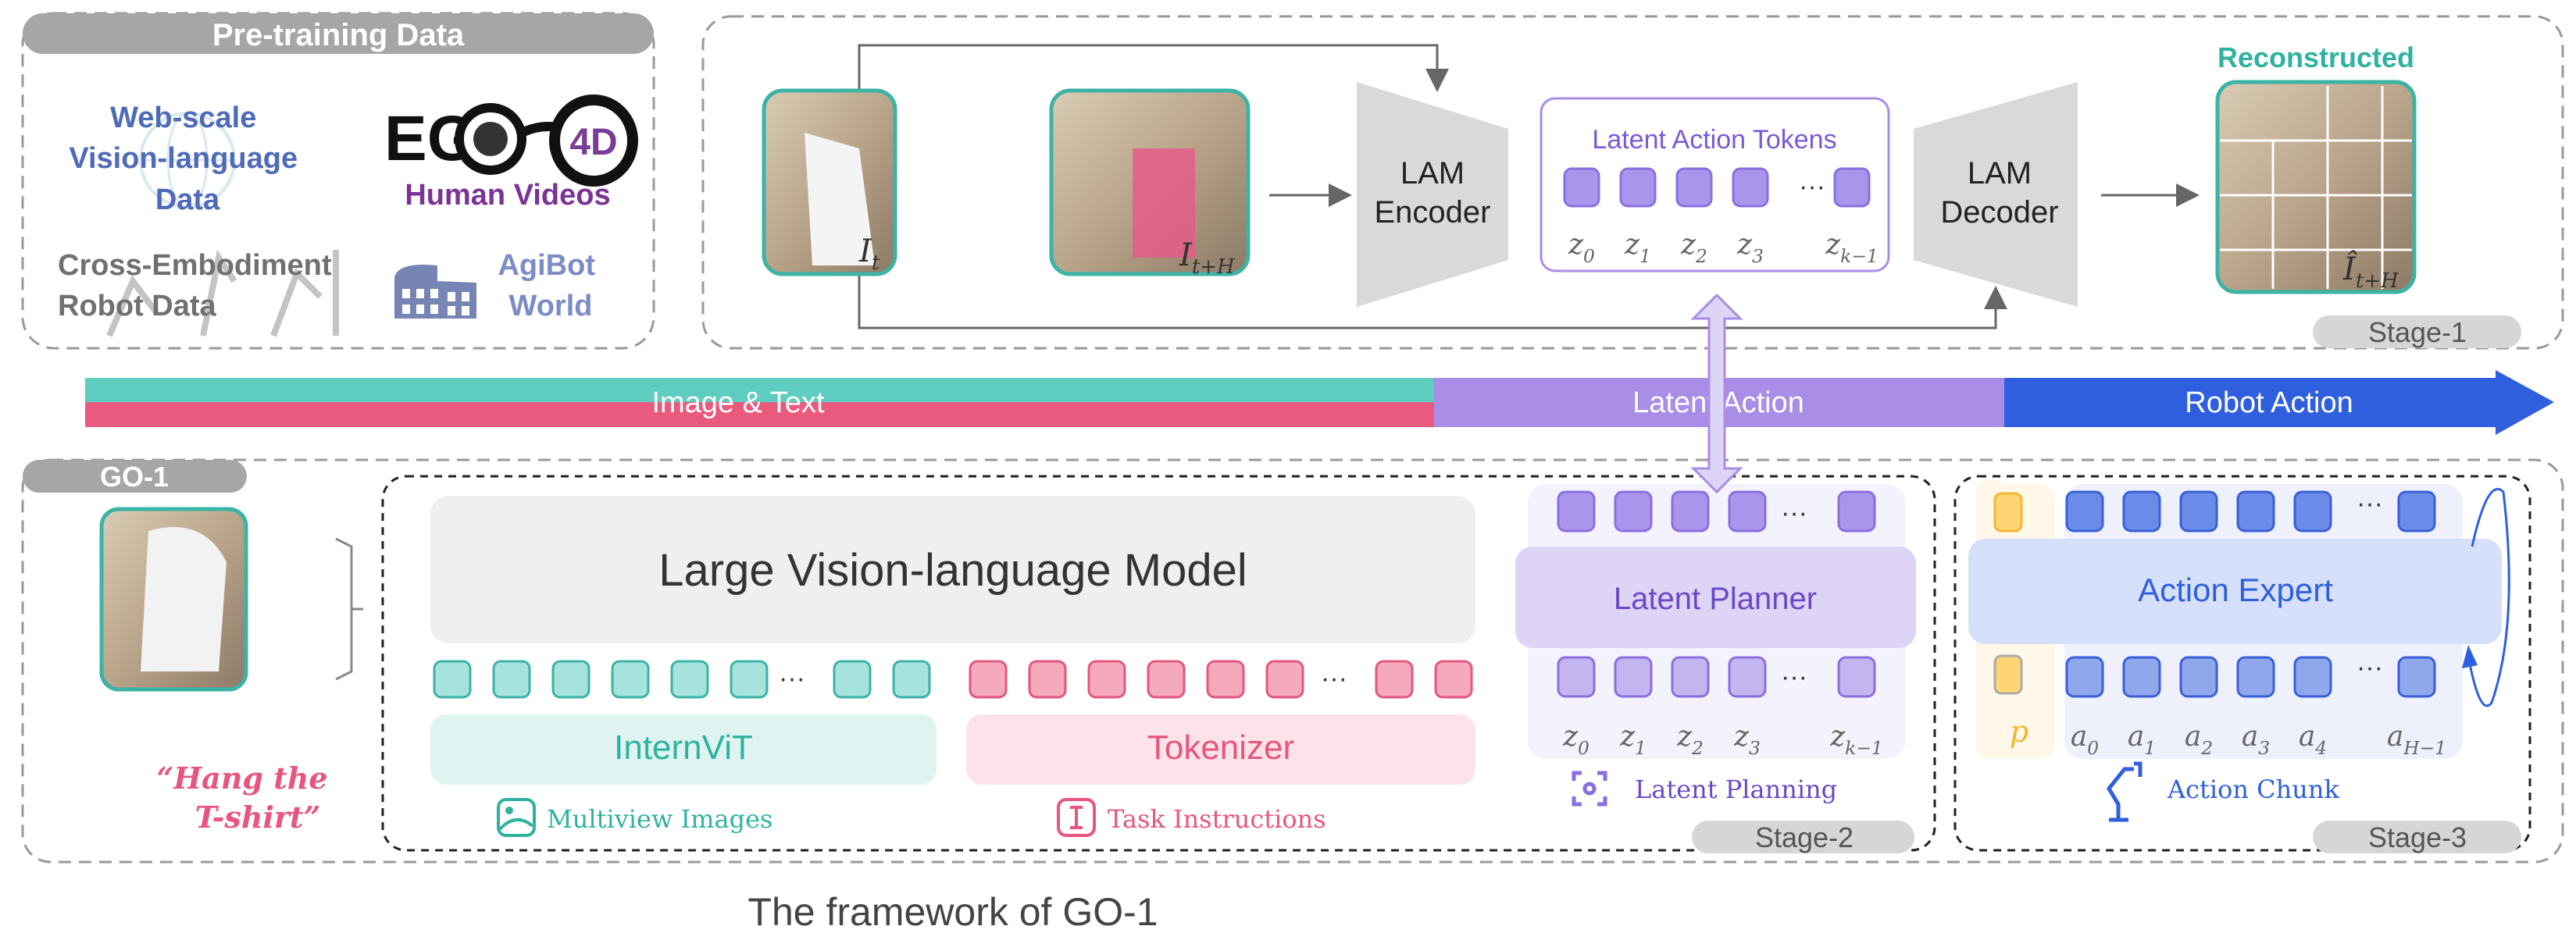 The height and width of the screenshot is (951, 2576). I want to click on image-text-bar-pink, so click(759, 414).